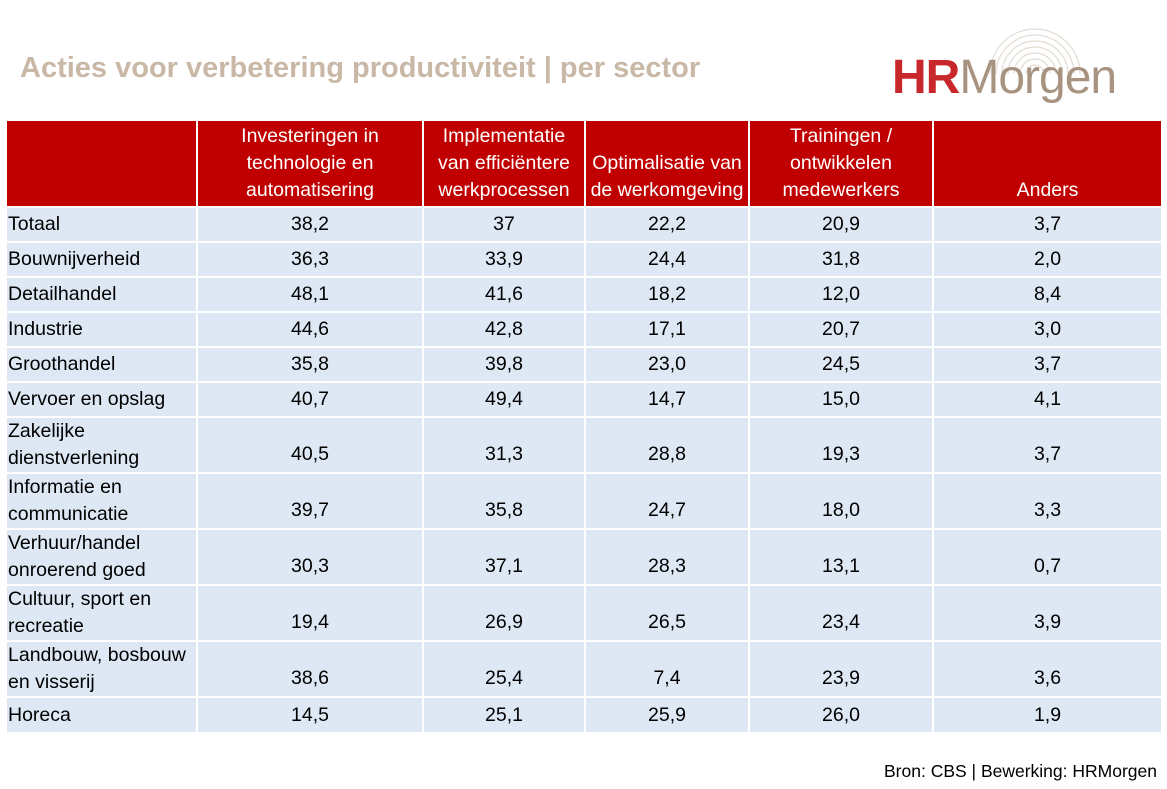 The height and width of the screenshot is (789, 1167). Describe the element at coordinates (310, 500) in the screenshot. I see `cell-value: 39,7` at that location.